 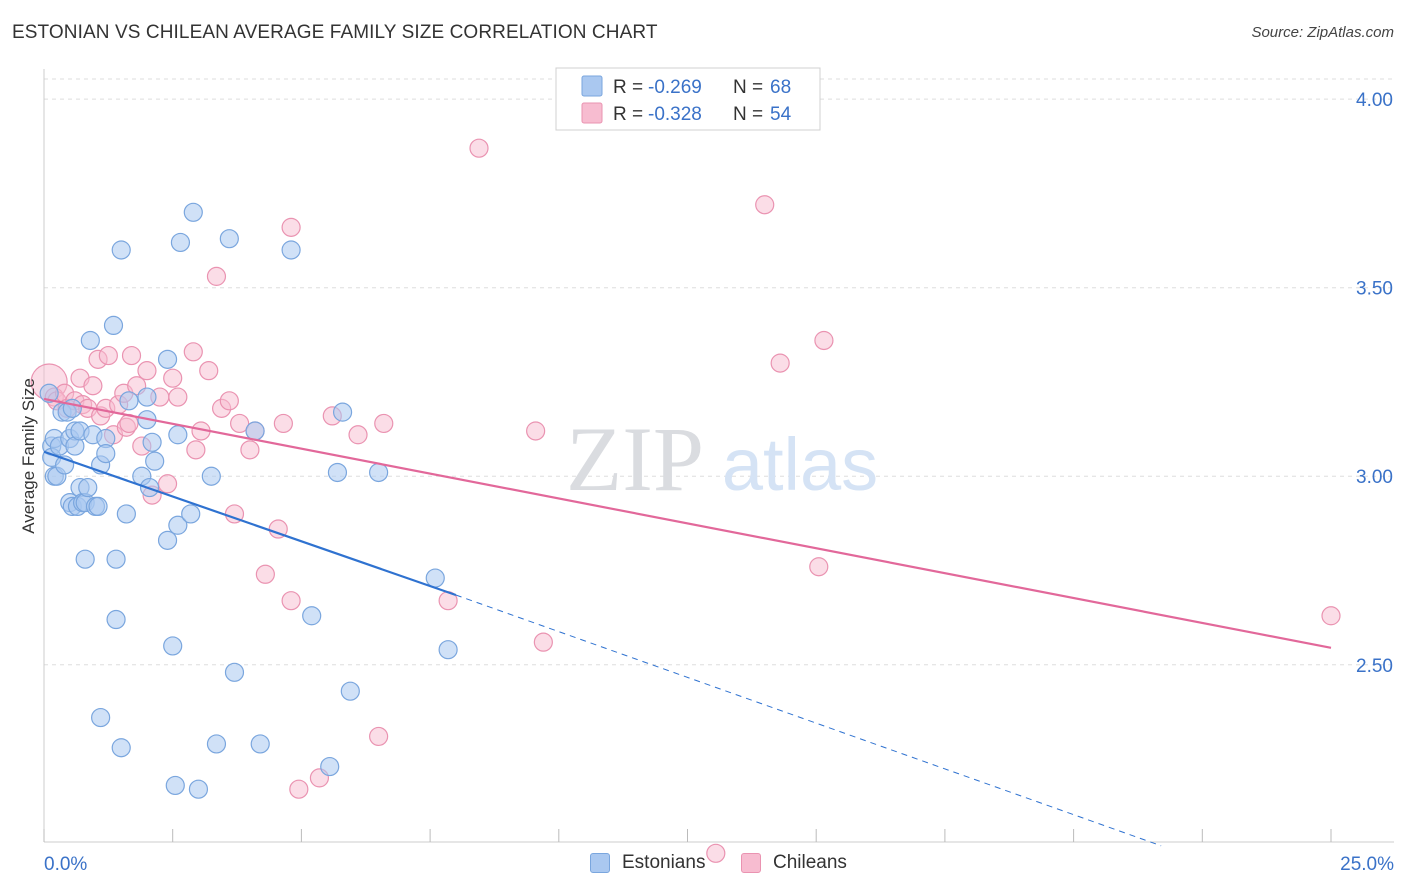 What do you see at coordinates (810, 862) in the screenshot?
I see `legend-label-chileans: Chileans` at bounding box center [810, 862].